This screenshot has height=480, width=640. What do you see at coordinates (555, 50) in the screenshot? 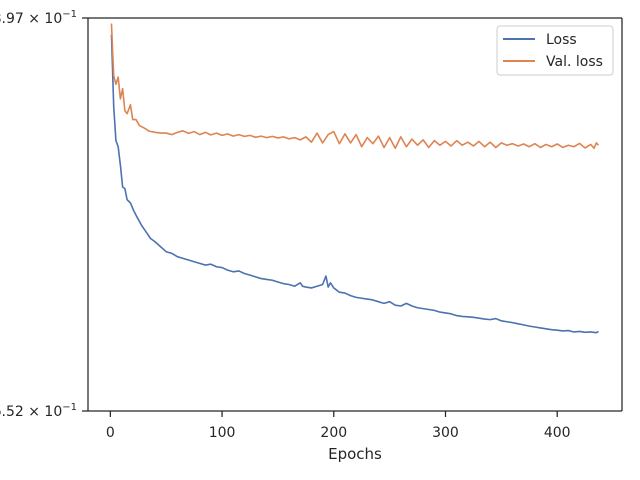
I see `legend: Loss Val. loss` at bounding box center [555, 50].